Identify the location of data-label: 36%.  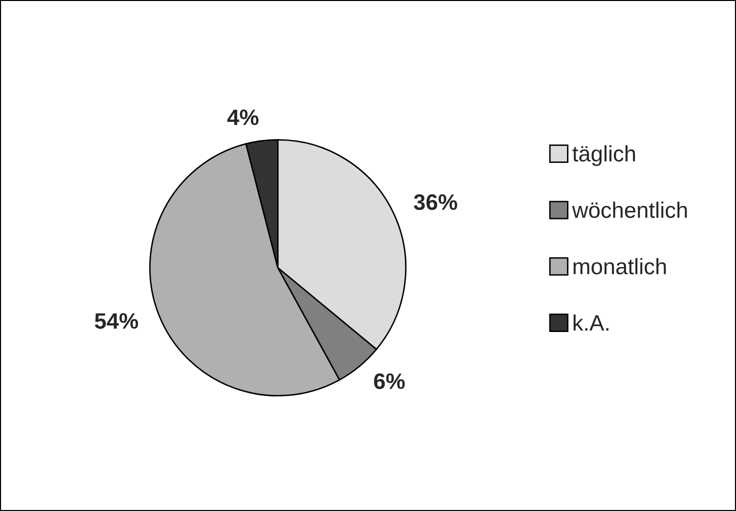
(436, 202).